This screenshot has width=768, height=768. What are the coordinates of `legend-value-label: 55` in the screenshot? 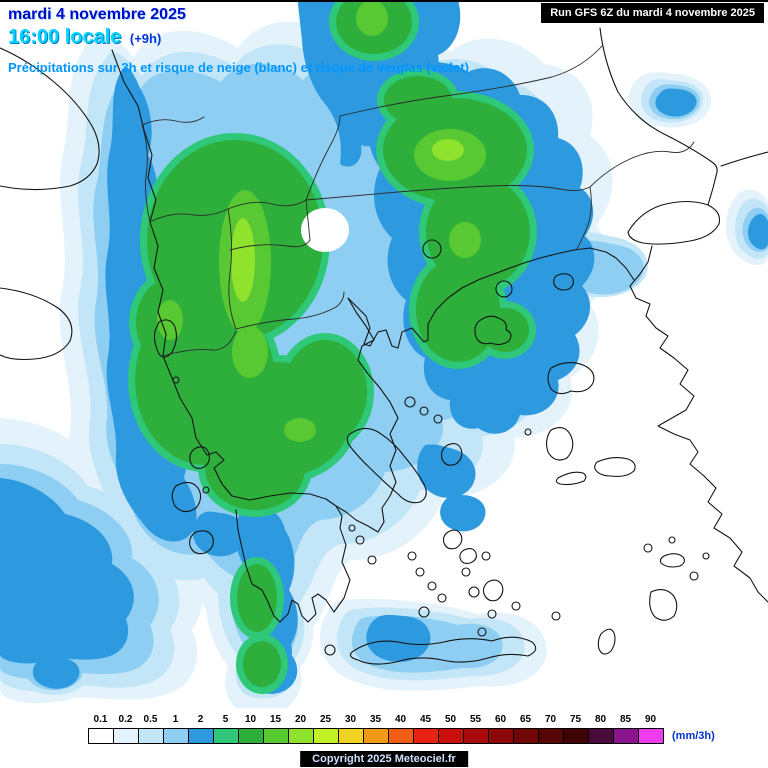 It's located at (475, 719).